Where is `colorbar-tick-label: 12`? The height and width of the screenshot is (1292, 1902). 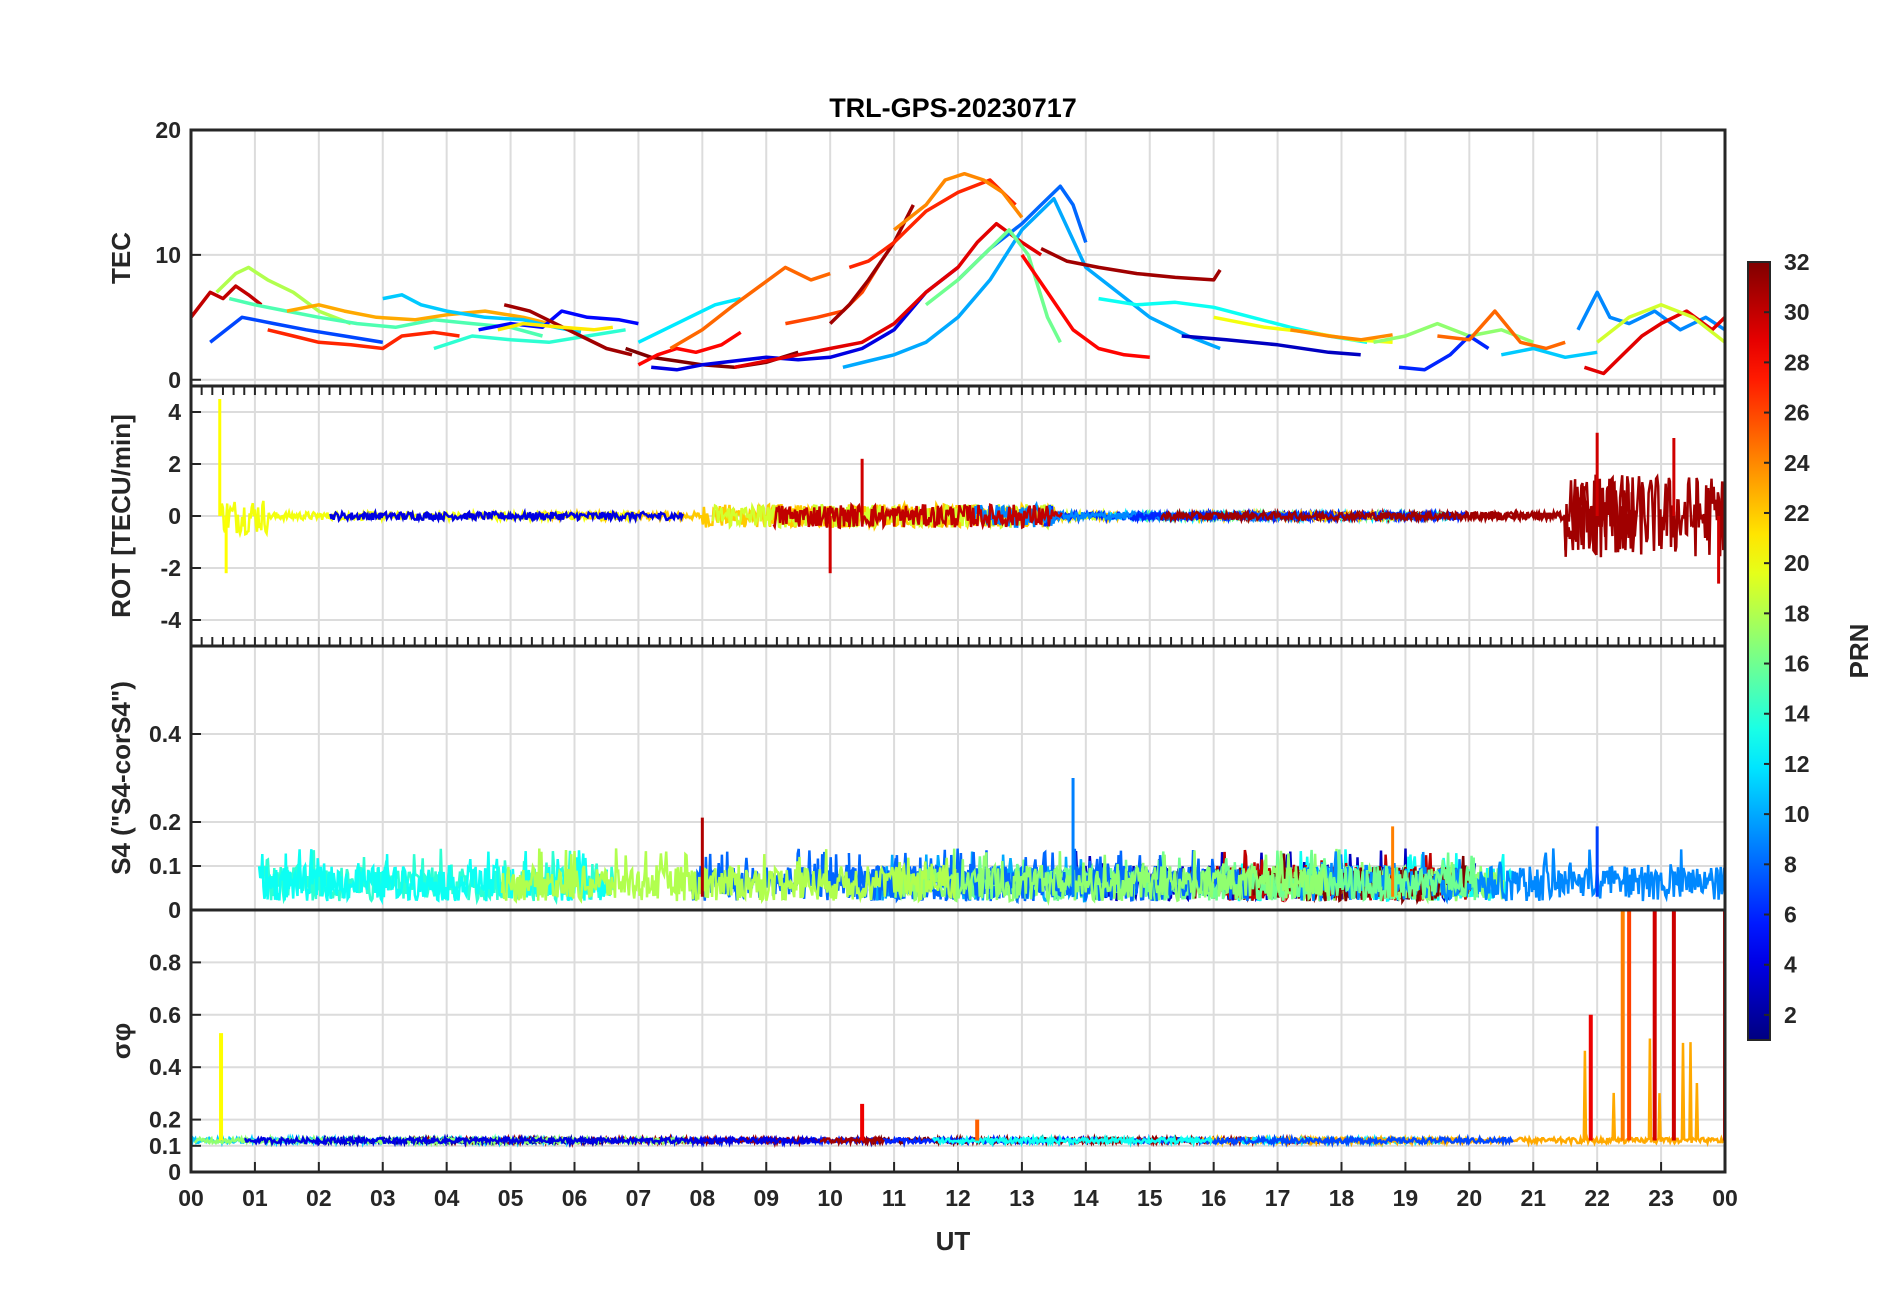 colorbar-tick-label: 12 is located at coordinates (1797, 764).